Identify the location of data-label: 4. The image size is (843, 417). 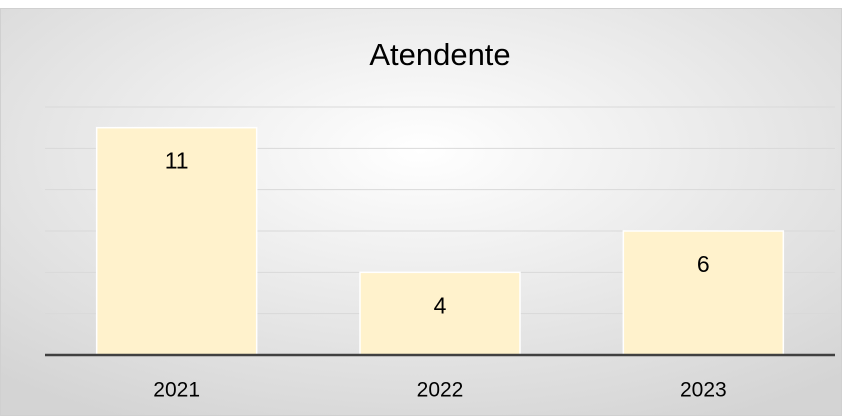
(440, 305).